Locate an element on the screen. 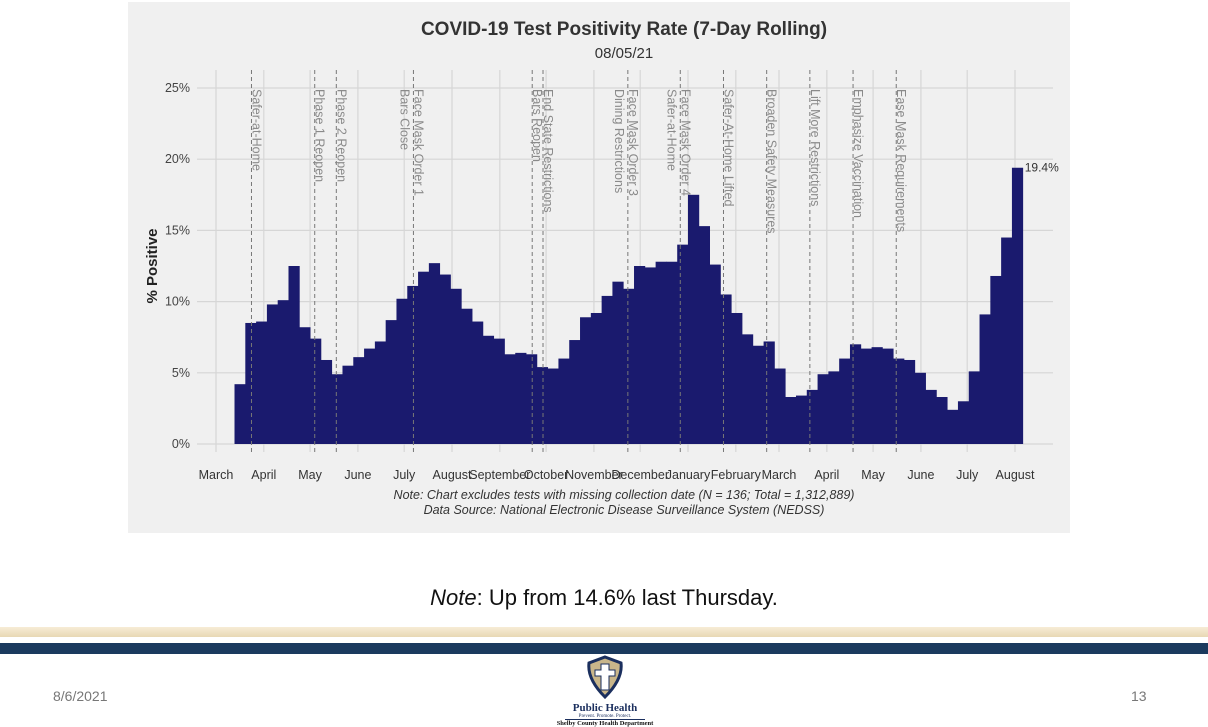 The height and width of the screenshot is (727, 1208). y-tick-label: 20% is located at coordinates (177, 159).